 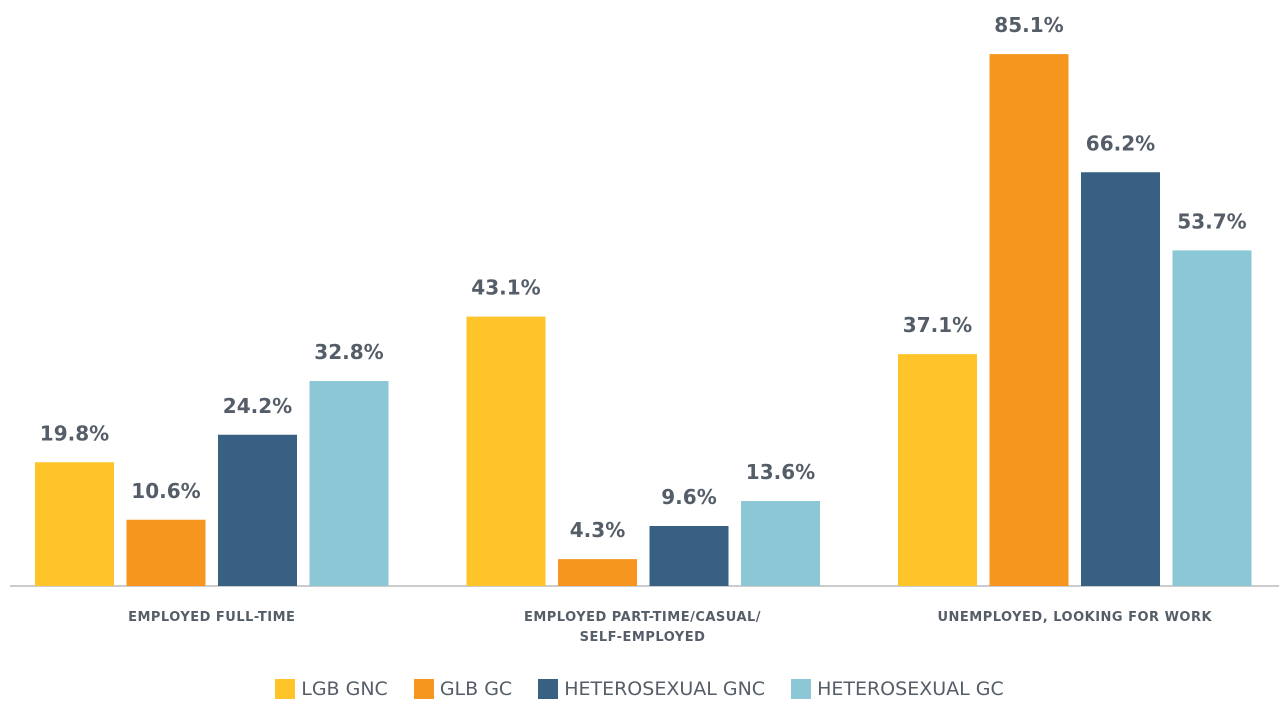 I want to click on category-label: EMPLOYED FULL-TIME, so click(x=212, y=617).